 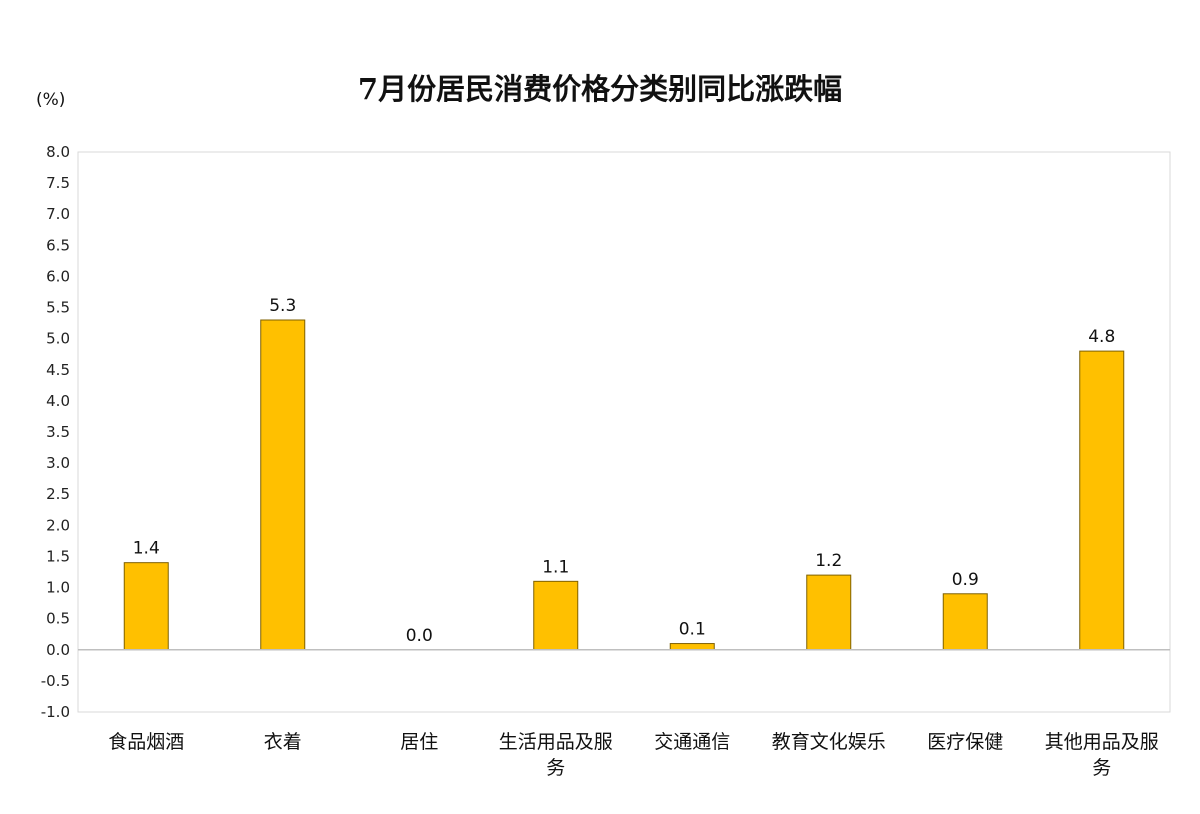 I want to click on data-label: 1.4, so click(x=146, y=549).